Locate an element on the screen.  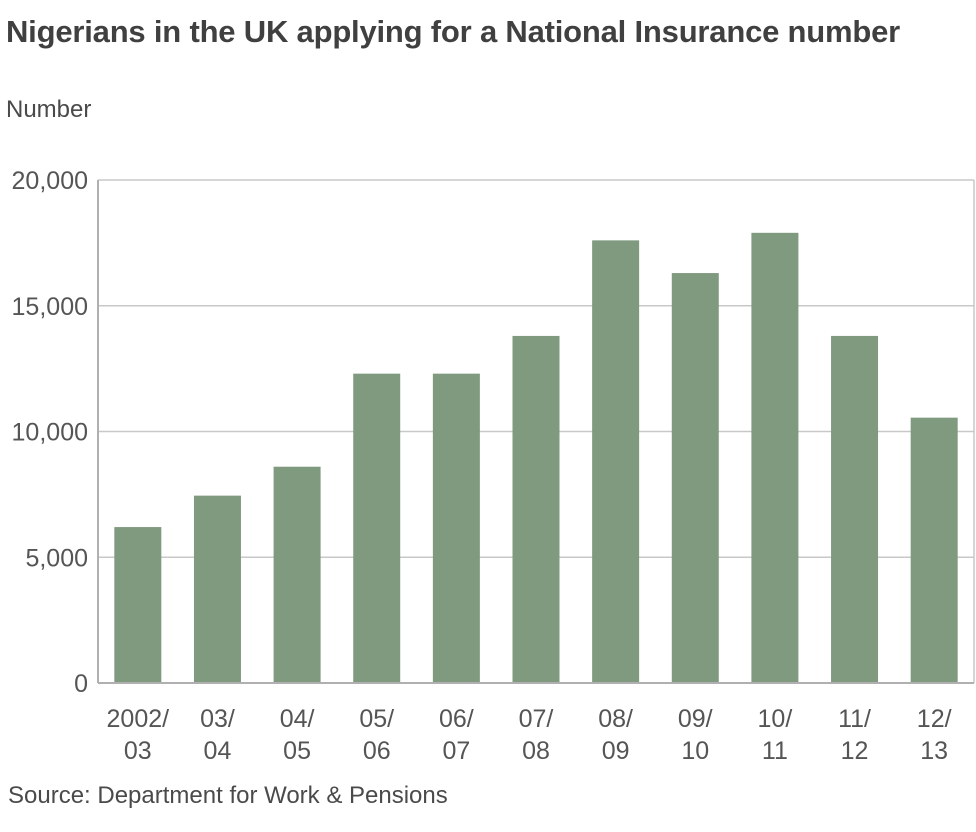
x-tick-label: 13 is located at coordinates (934, 751).